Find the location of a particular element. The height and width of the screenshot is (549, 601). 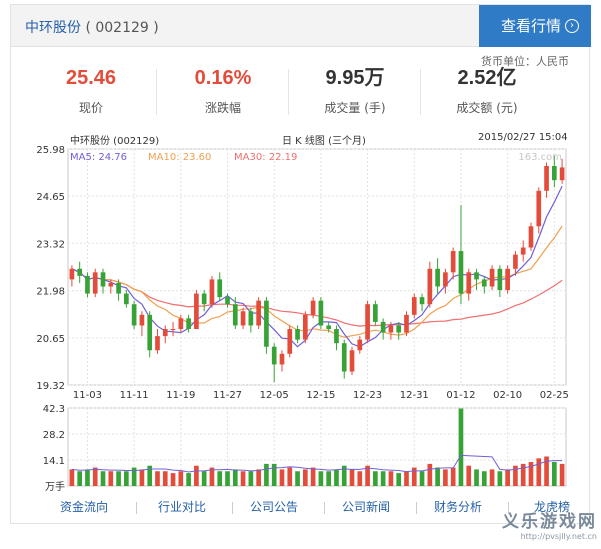

stat-change-label: 涨跌幅 is located at coordinates (222, 108).